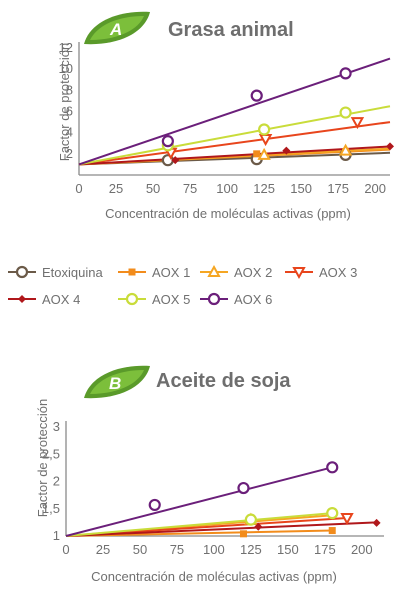 The height and width of the screenshot is (596, 400). I want to click on badge-b: B, so click(117, 382).